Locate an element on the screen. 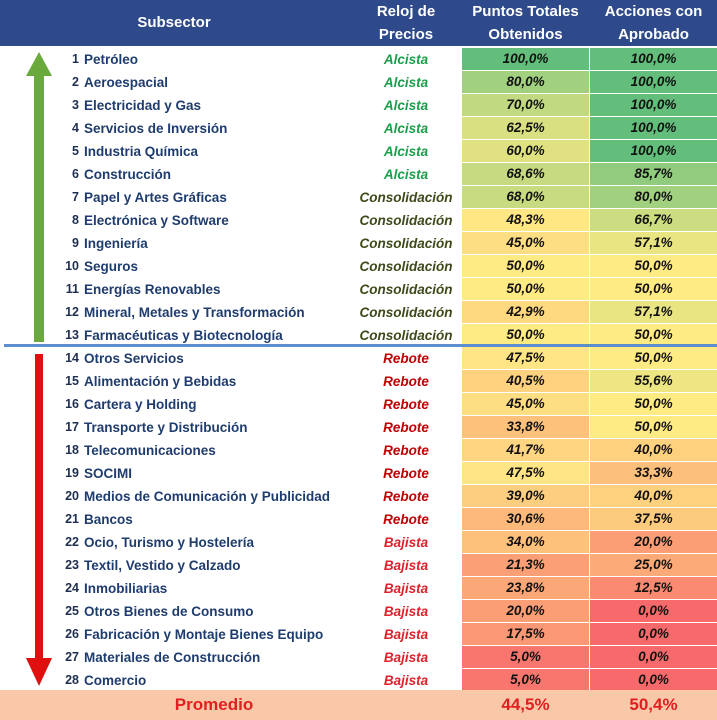  header-puntos-totales: Puntos Totales Obtenidos is located at coordinates (525, 23).